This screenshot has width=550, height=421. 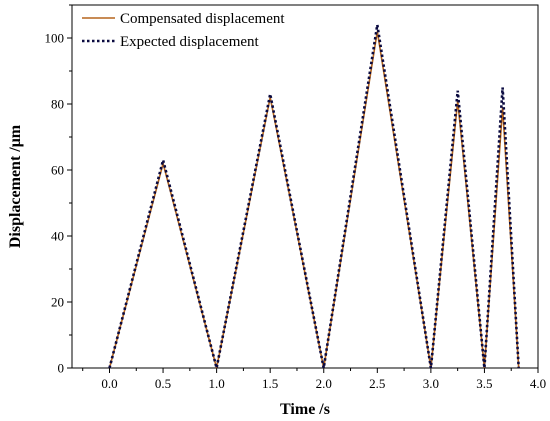 I want to click on x-tick-label: 1.0, so click(x=216, y=383).